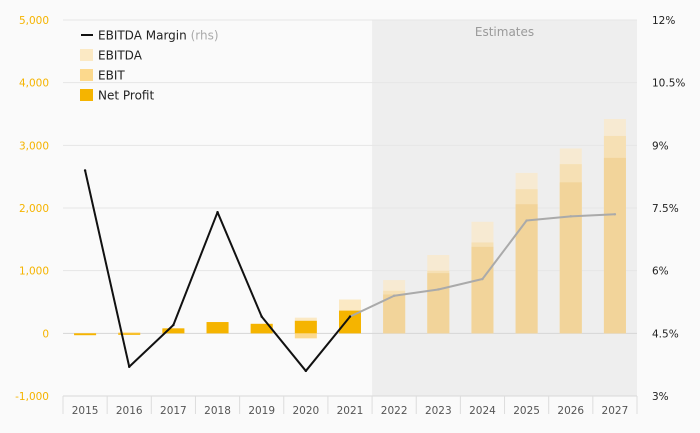 This screenshot has height=433, width=700. I want to click on x-tick-label: 2020, so click(305, 411).